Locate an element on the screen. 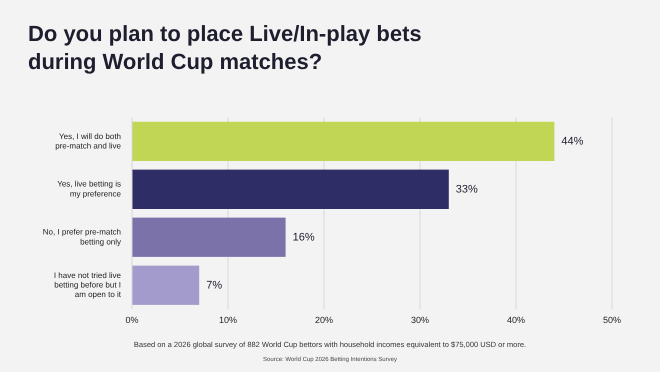 Image resolution: width=660 pixels, height=372 pixels. x-tick-label: 40% is located at coordinates (516, 320).